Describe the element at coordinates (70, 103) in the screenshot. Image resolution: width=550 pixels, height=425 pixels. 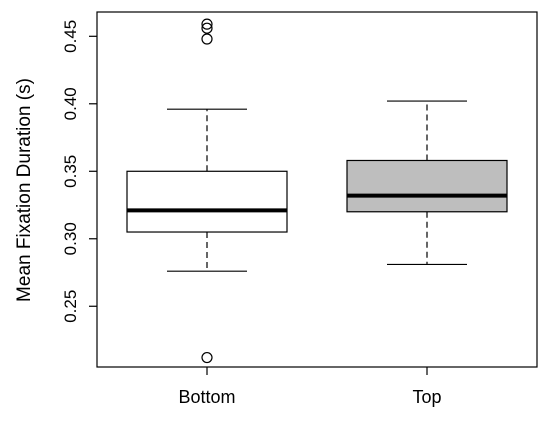
I see `y-tick-label: 0.40` at that location.